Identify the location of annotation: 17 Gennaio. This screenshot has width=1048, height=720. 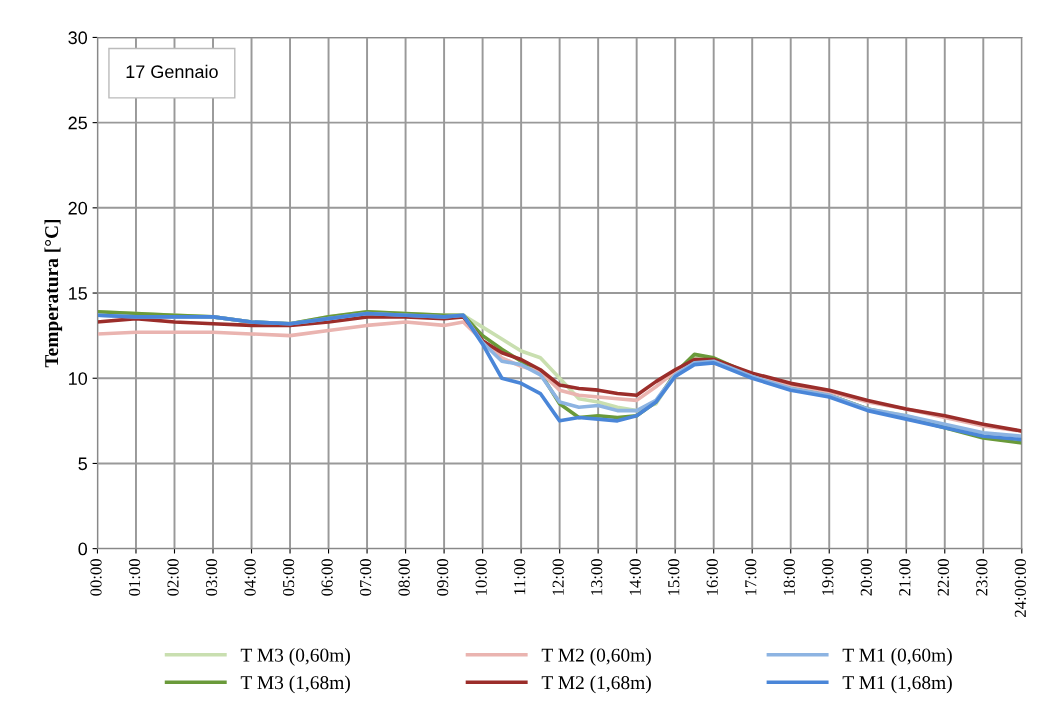
(172, 71).